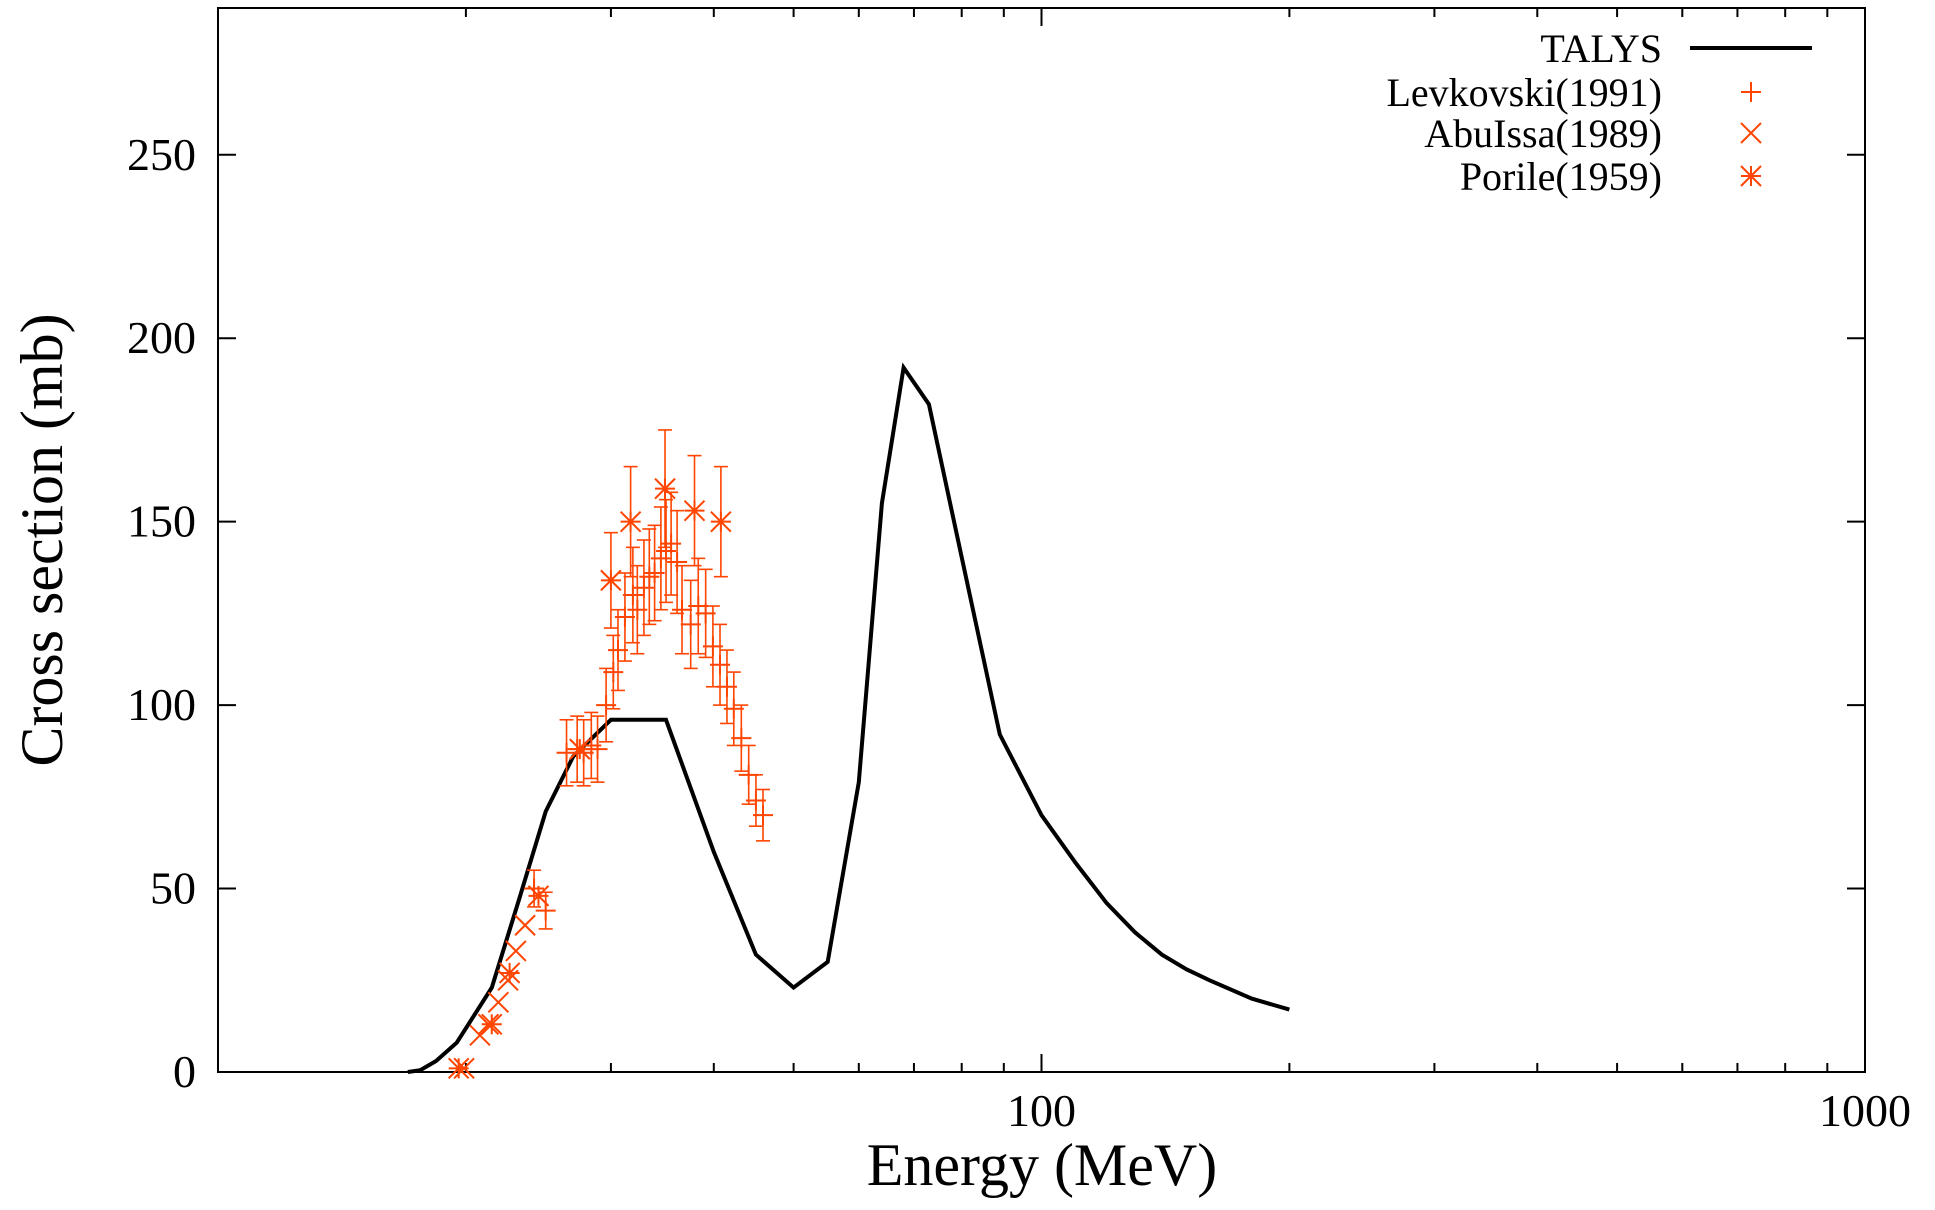  What do you see at coordinates (1561, 176) in the screenshot?
I see `legend-label: Porile(1959)` at bounding box center [1561, 176].